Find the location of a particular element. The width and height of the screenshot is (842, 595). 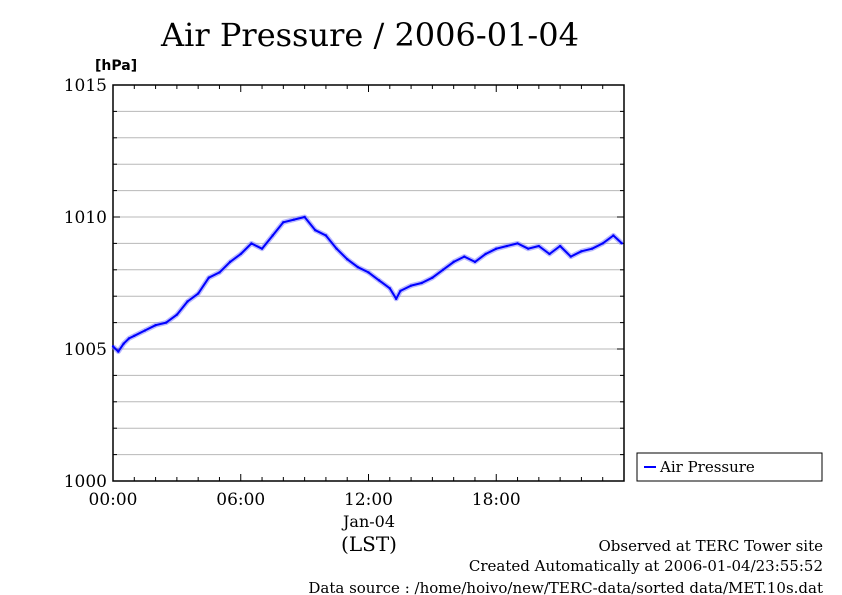

x-date-label: Jan-04 is located at coordinates (368, 521).